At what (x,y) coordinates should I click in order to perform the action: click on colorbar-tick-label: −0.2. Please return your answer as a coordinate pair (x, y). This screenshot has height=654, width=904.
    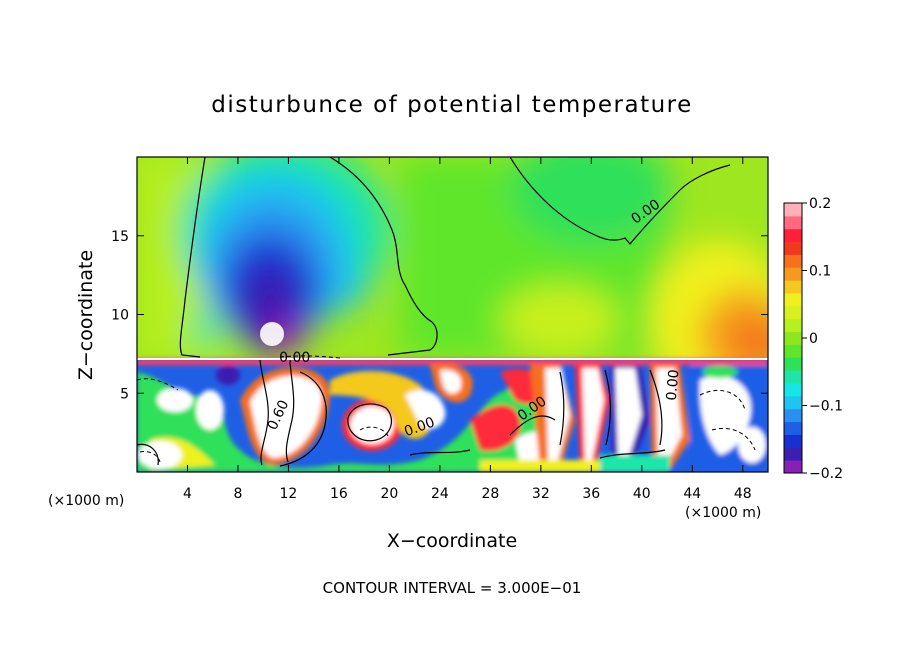
    Looking at the image, I should click on (826, 474).